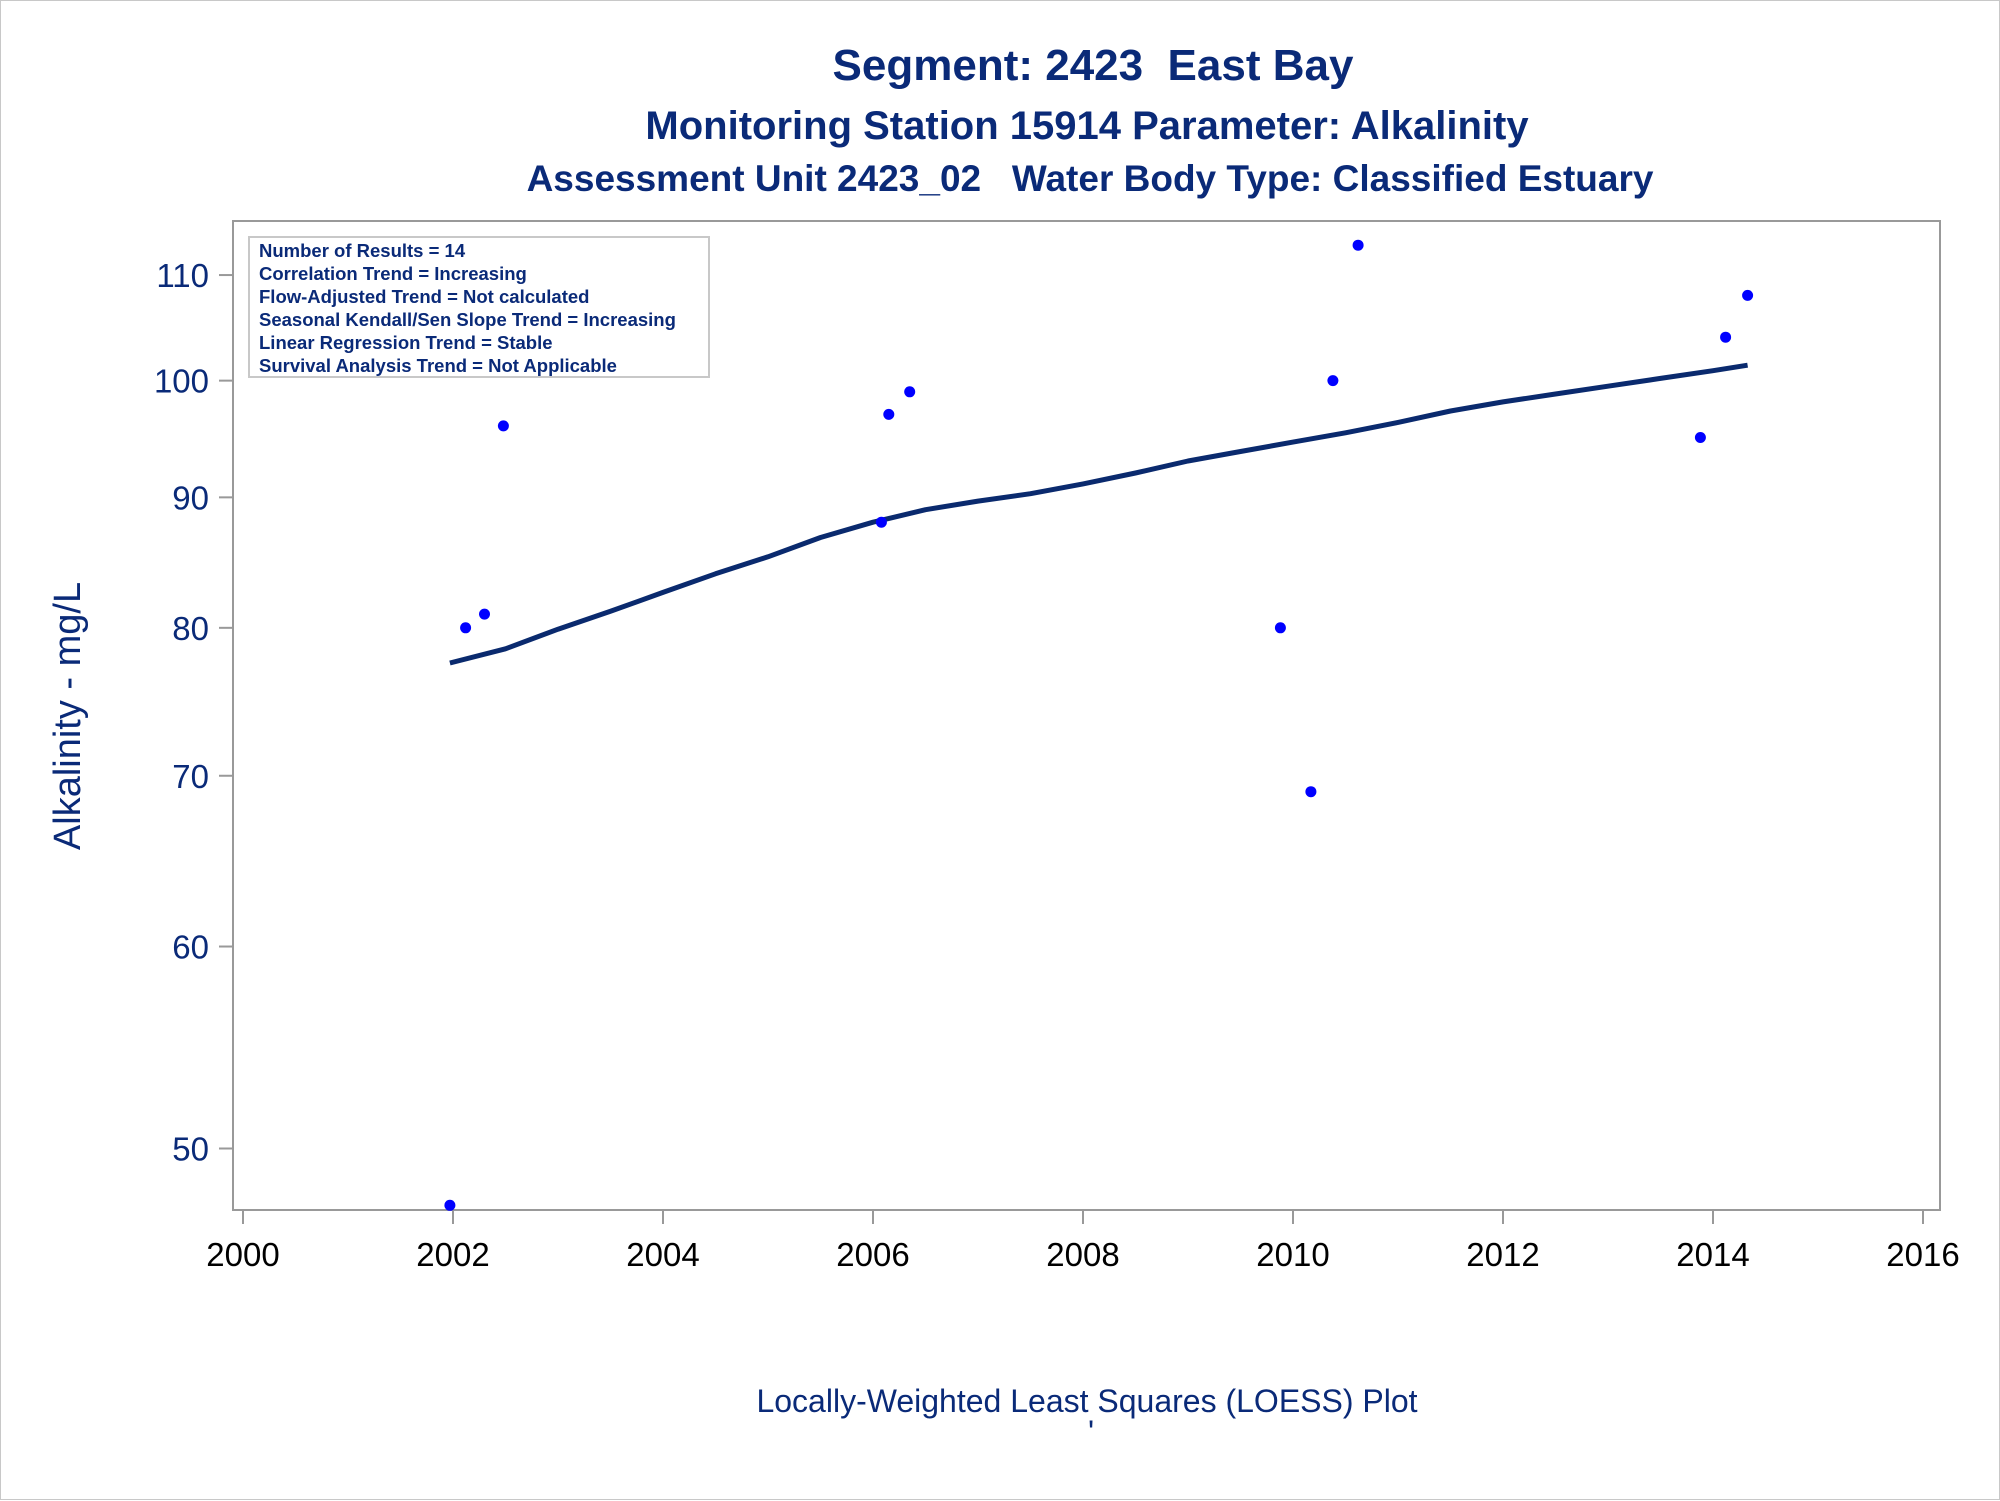 The width and height of the screenshot is (2000, 1501). Describe the element at coordinates (662, 1254) in the screenshot. I see `x-tick-label: 2004` at that location.